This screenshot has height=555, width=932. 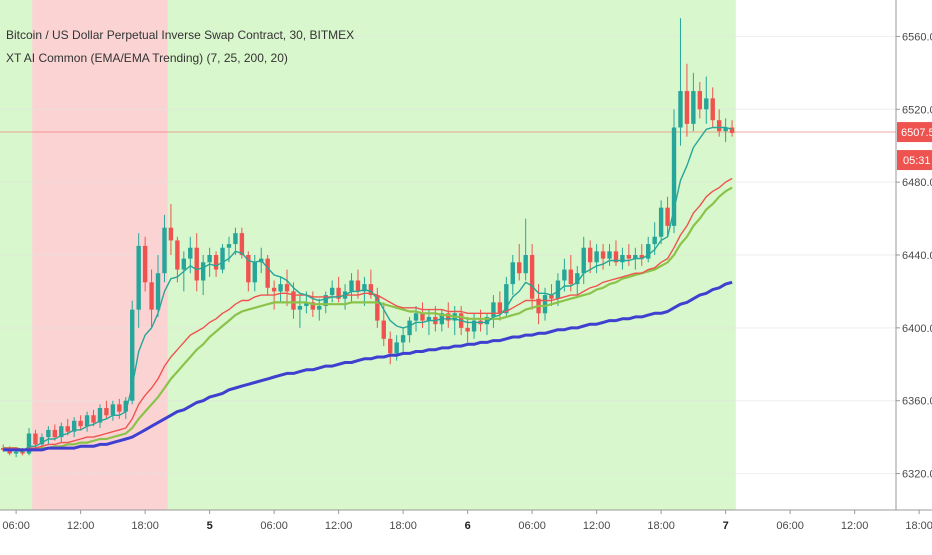 What do you see at coordinates (210, 526) in the screenshot?
I see `time-tick-label: 5` at bounding box center [210, 526].